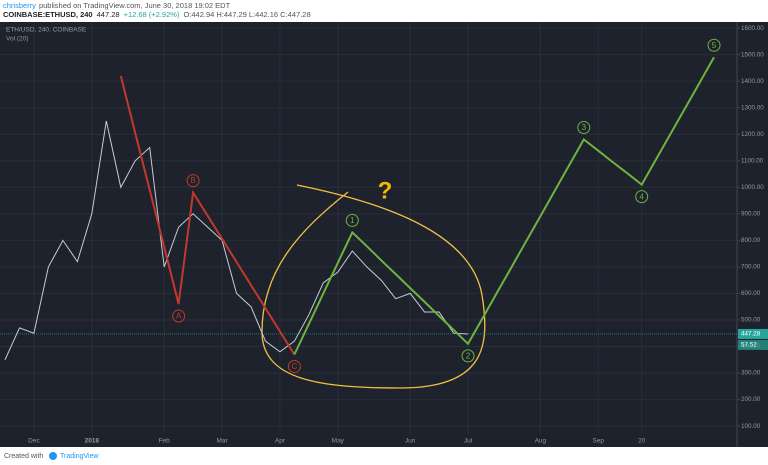  What do you see at coordinates (751, 320) in the screenshot?
I see `y-tick-label: 500.00` at bounding box center [751, 320].